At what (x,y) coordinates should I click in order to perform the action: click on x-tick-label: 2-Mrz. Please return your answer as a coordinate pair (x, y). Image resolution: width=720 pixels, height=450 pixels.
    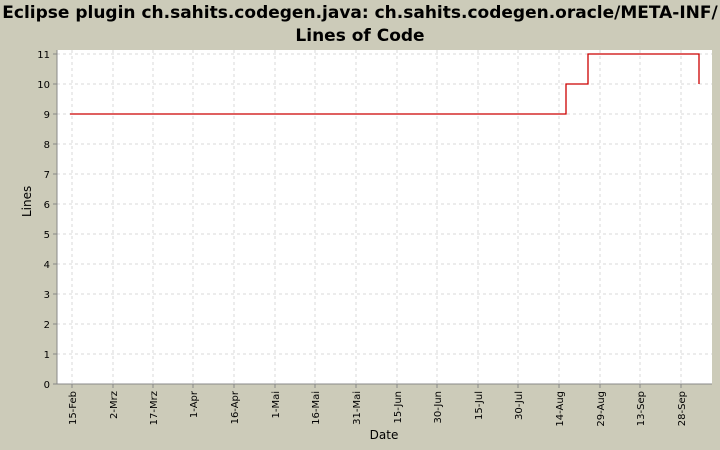
    Looking at the image, I should click on (114, 405).